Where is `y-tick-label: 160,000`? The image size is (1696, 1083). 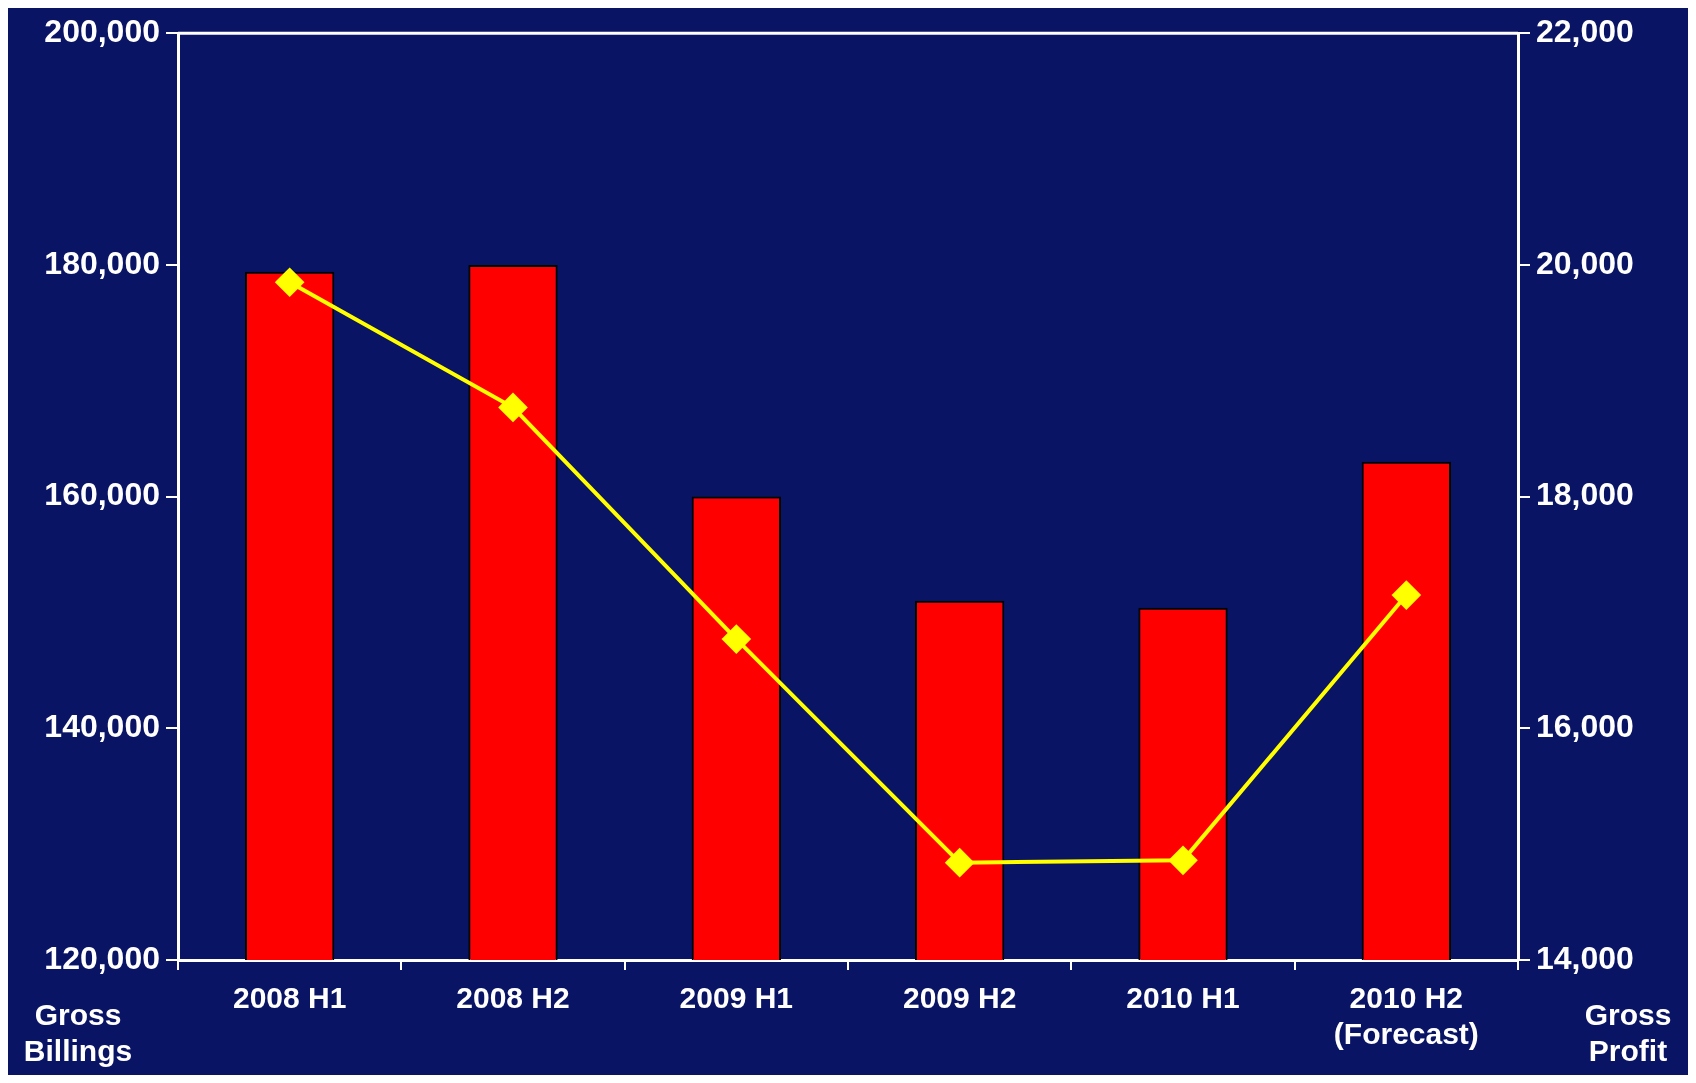 y-tick-label: 160,000 is located at coordinates (102, 494).